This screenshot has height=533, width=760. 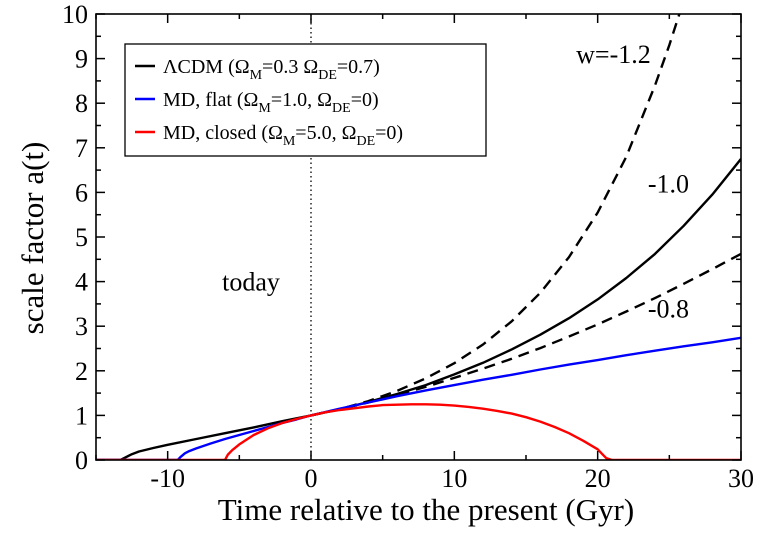 I want to click on y-tick-label: 9, so click(x=81, y=59).